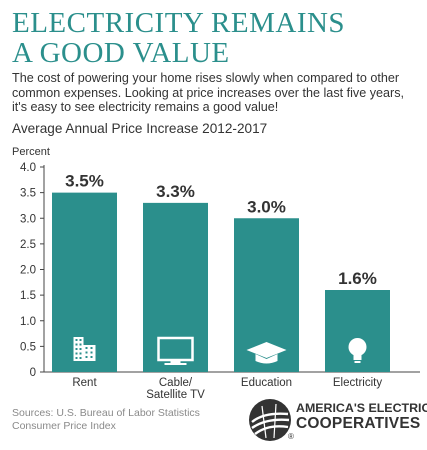 Image resolution: width=427 pixels, height=450 pixels. I want to click on y-tick-label: 2.5, so click(28, 245).